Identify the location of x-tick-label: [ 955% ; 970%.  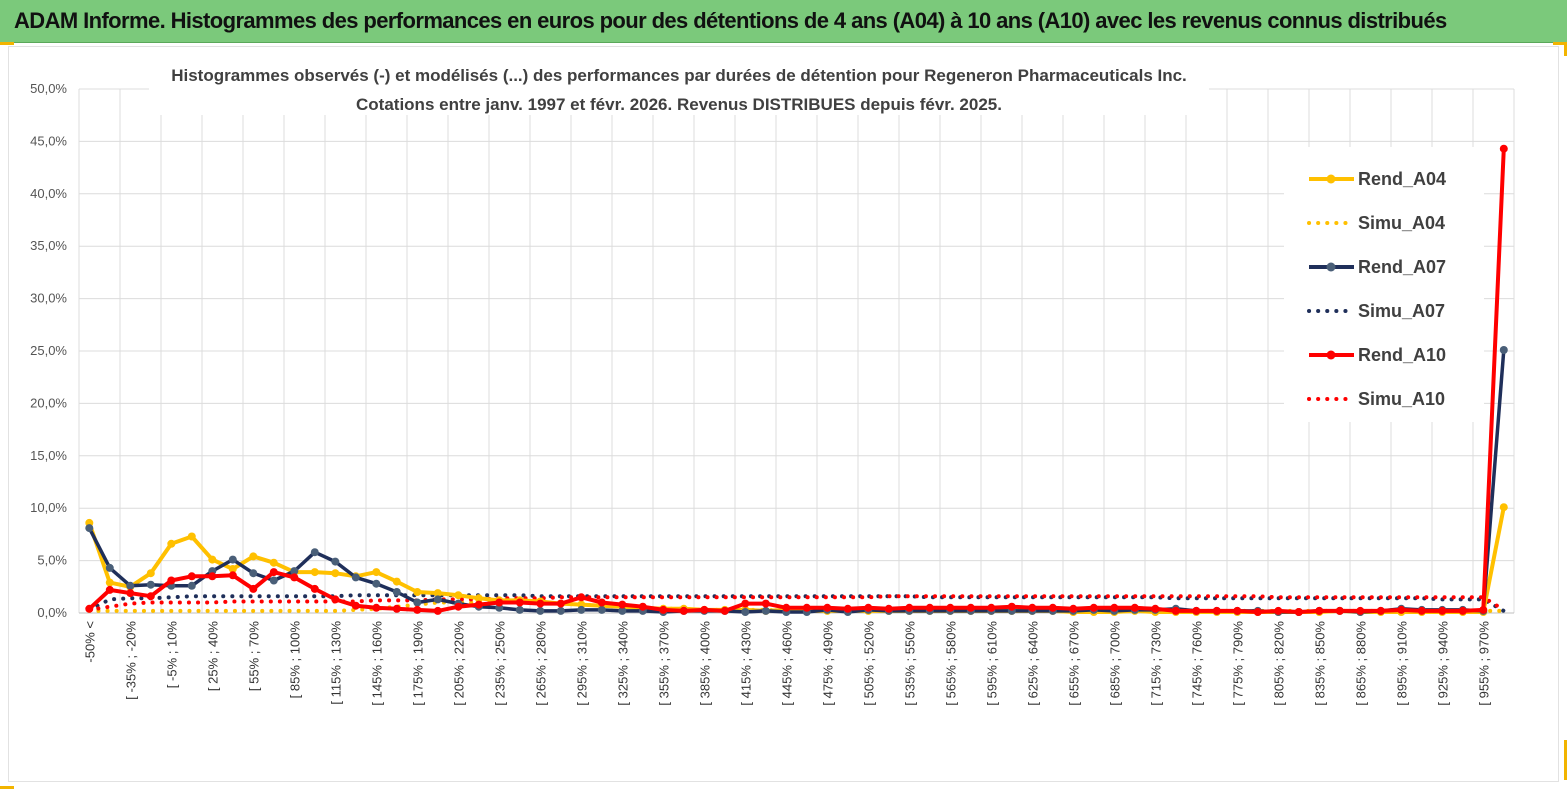
(1483, 663).